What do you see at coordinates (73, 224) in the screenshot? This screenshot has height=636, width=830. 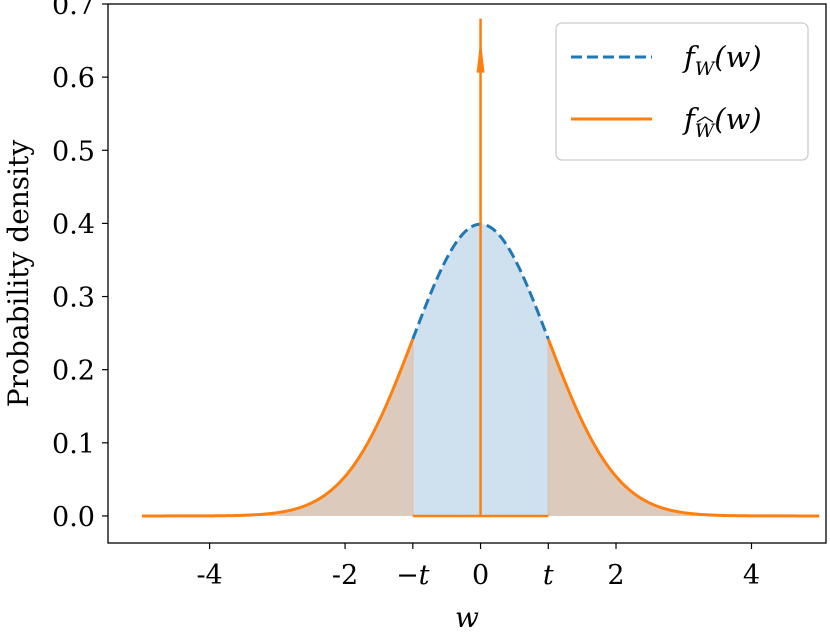 I see `y-tick-label: 0.4` at bounding box center [73, 224].